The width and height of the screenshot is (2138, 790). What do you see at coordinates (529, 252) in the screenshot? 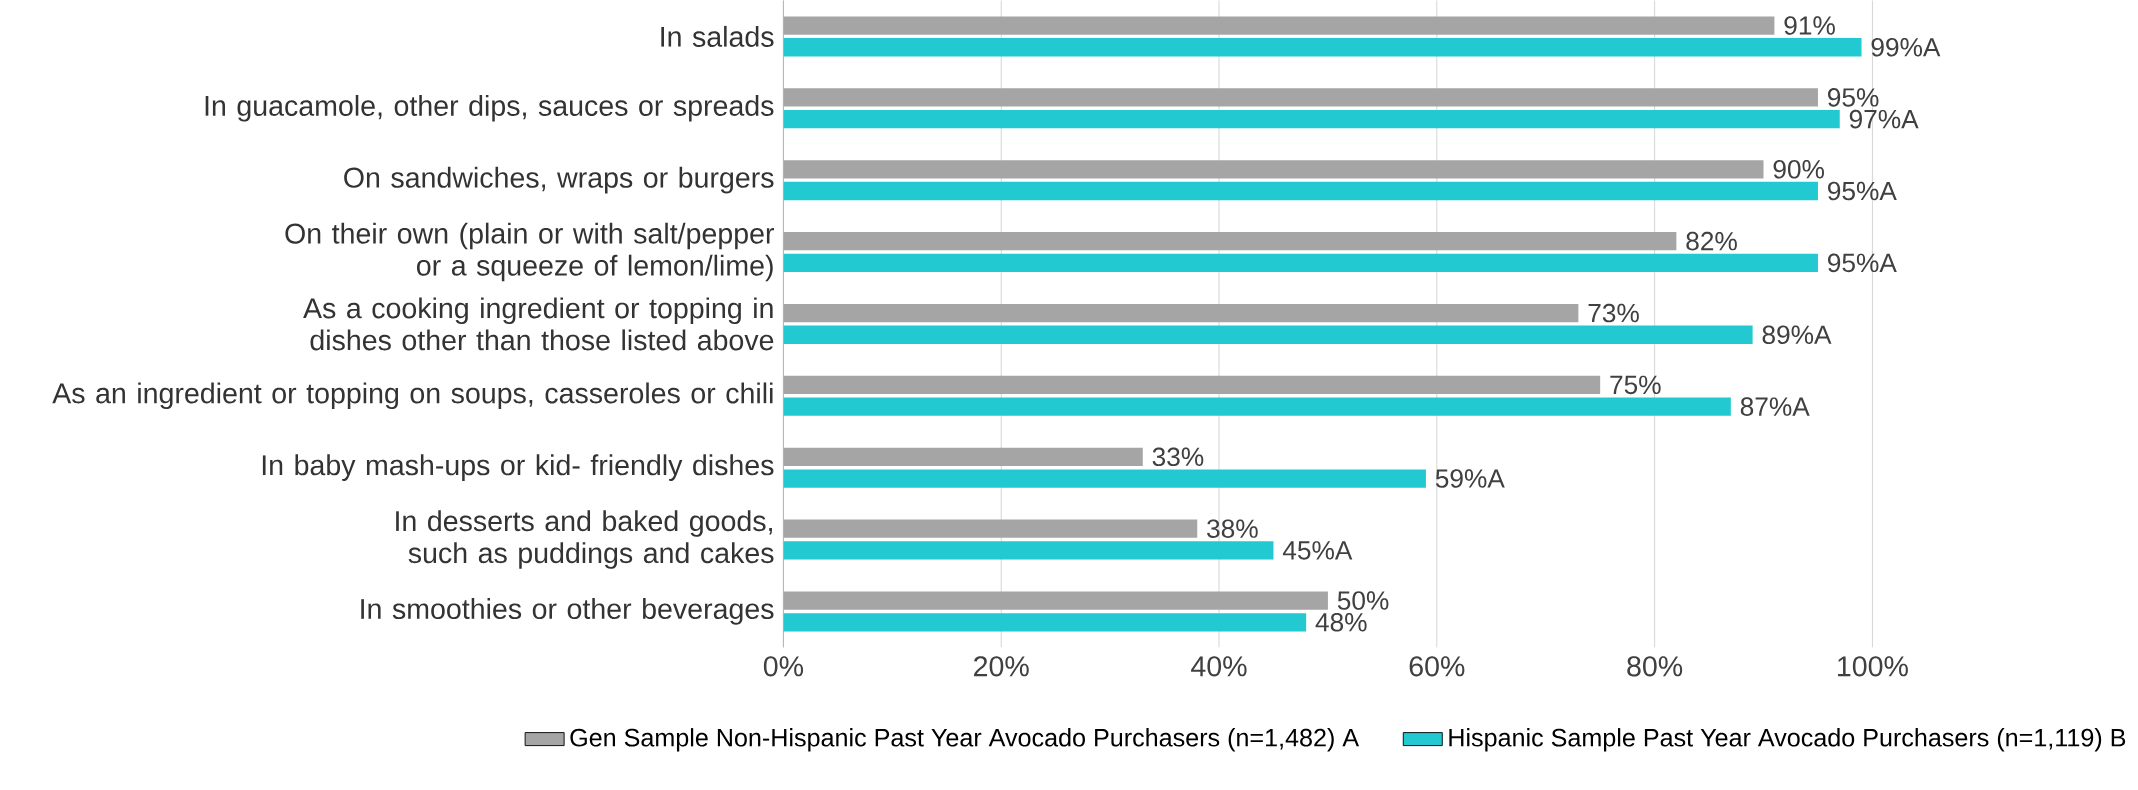
I see `y-tick-label: On their own (plain or with salt/pepper or a squeeze of lemon/lime)` at bounding box center [529, 252].